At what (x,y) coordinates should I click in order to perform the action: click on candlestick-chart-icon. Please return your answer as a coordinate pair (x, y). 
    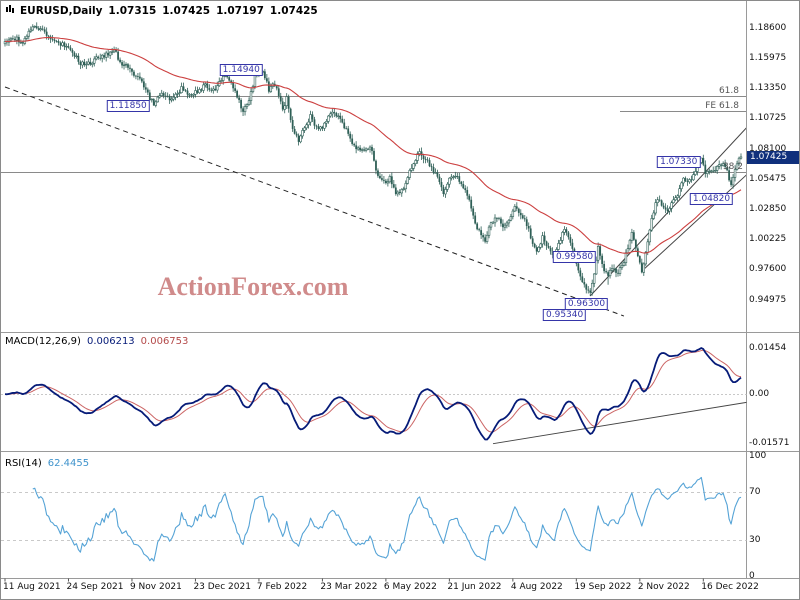
    Looking at the image, I should click on (10, 11).